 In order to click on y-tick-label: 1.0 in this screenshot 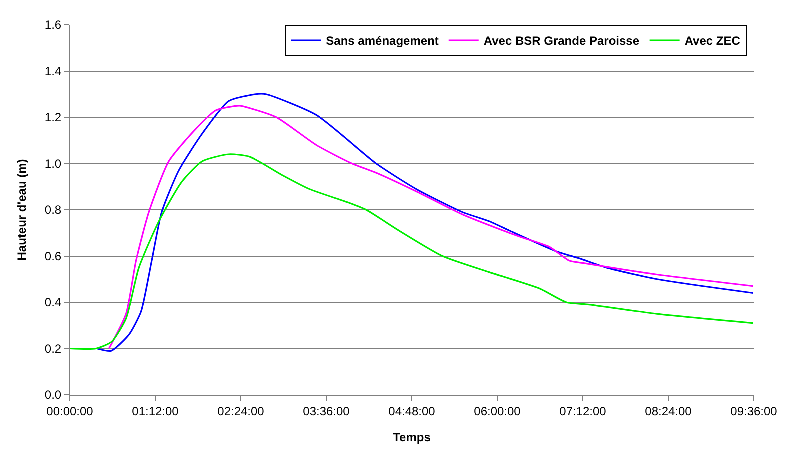, I will do `click(53, 163)`.